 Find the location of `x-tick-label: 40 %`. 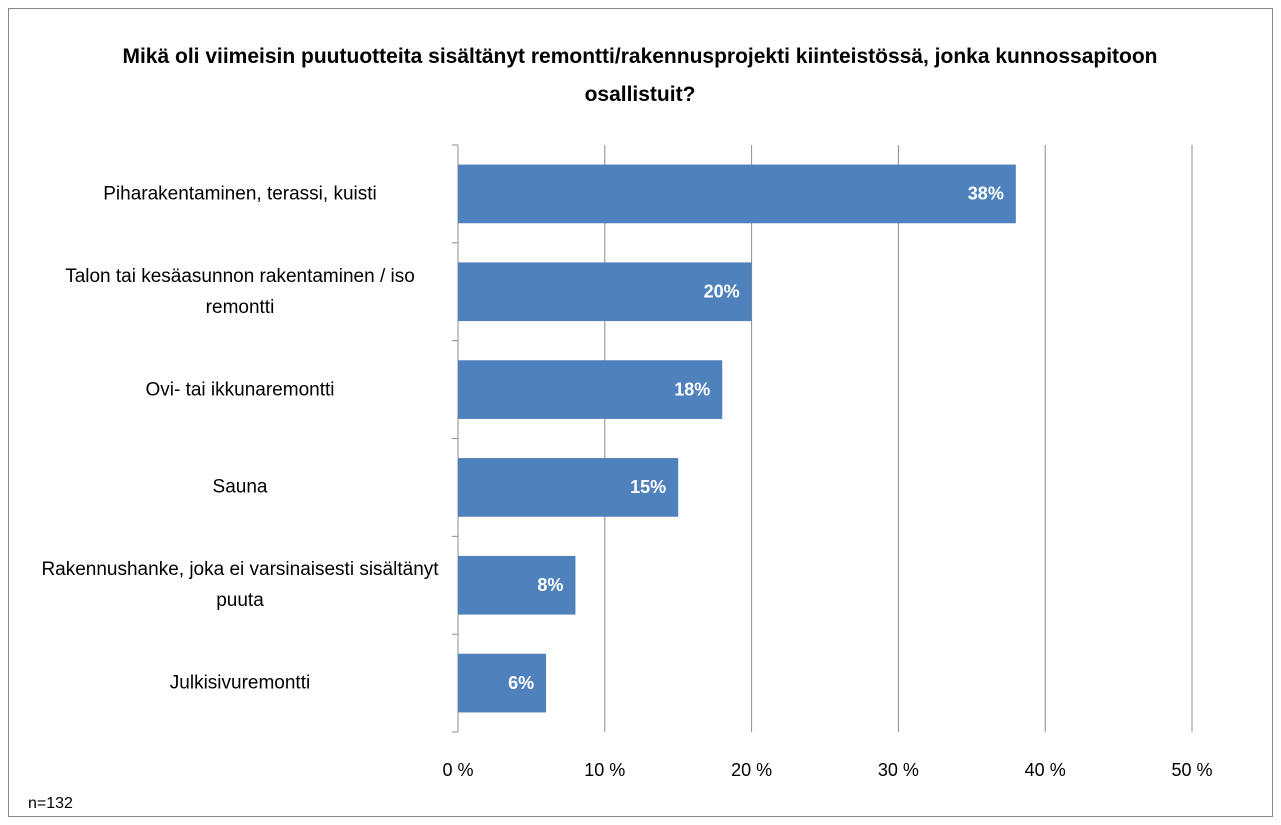

x-tick-label: 40 % is located at coordinates (1045, 770).